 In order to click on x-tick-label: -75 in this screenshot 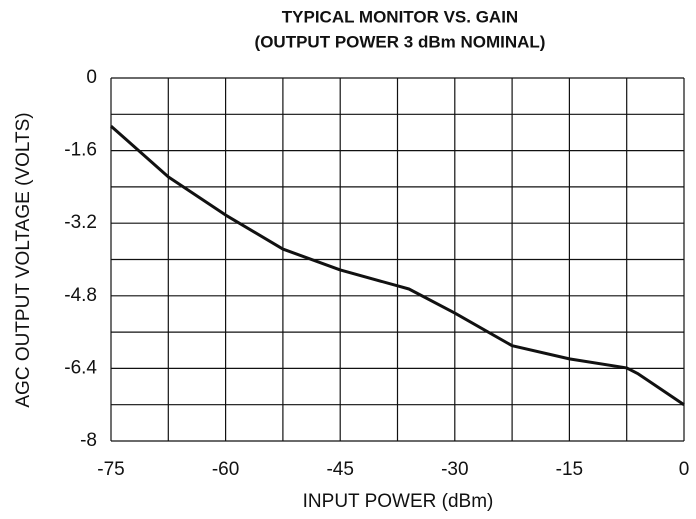, I will do `click(110, 469)`.